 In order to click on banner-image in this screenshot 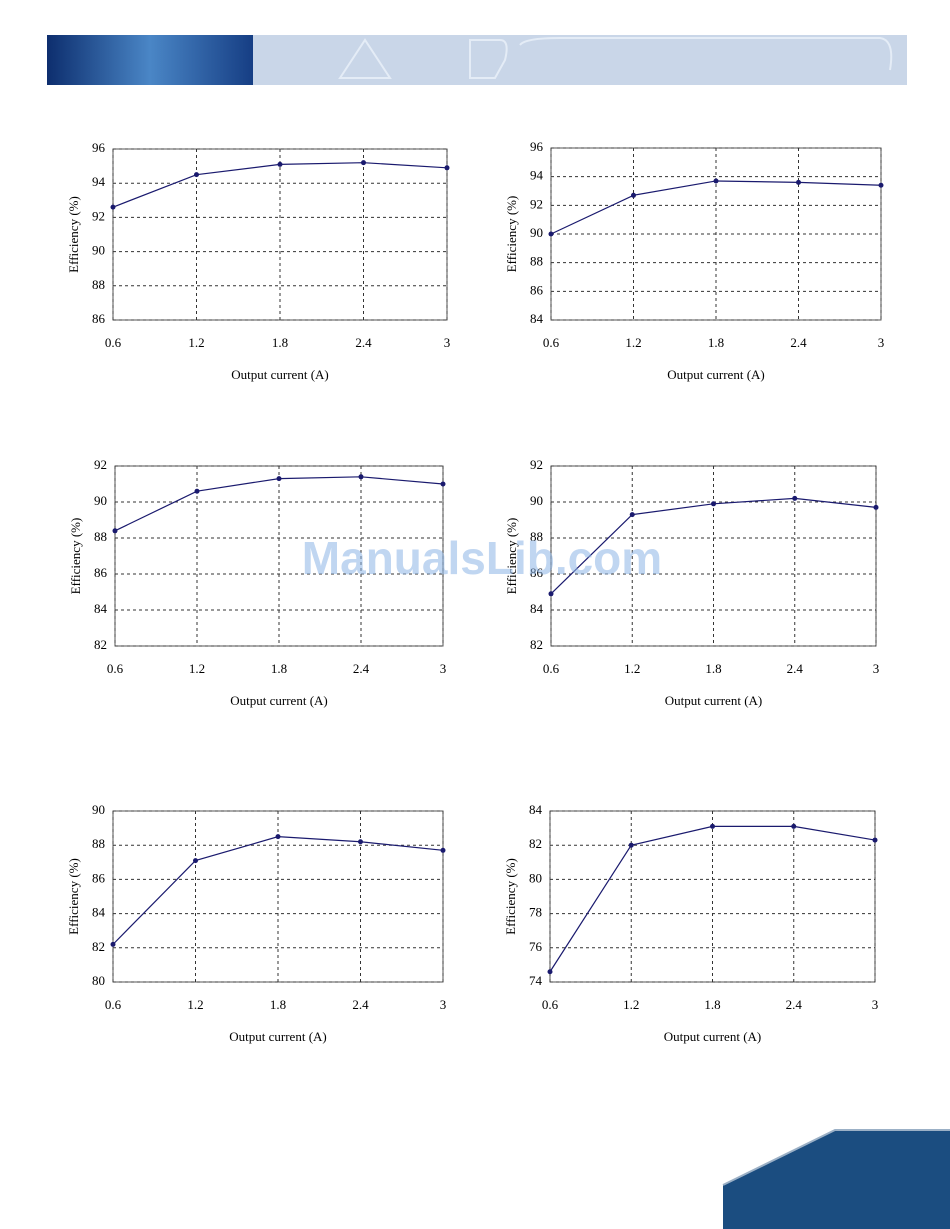, I will do `click(150, 60)`.